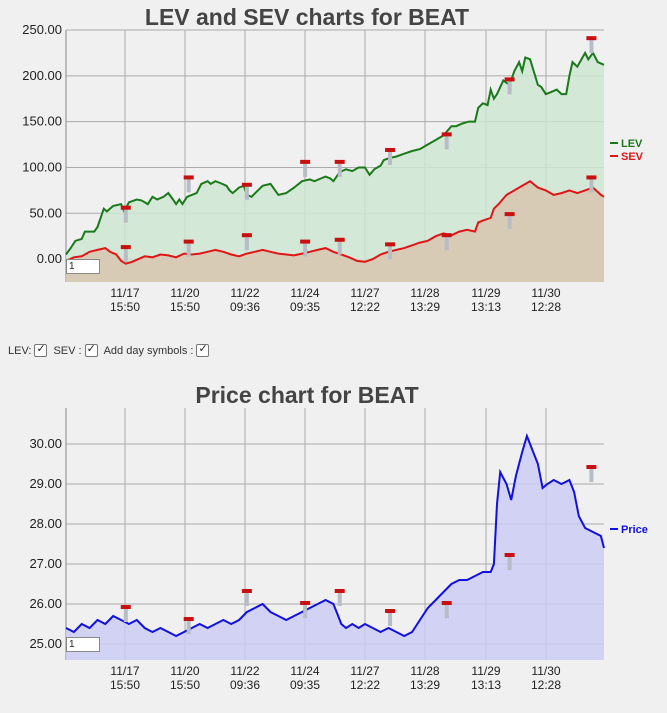  I want to click on y-tick-label: 26.00, so click(45, 603).